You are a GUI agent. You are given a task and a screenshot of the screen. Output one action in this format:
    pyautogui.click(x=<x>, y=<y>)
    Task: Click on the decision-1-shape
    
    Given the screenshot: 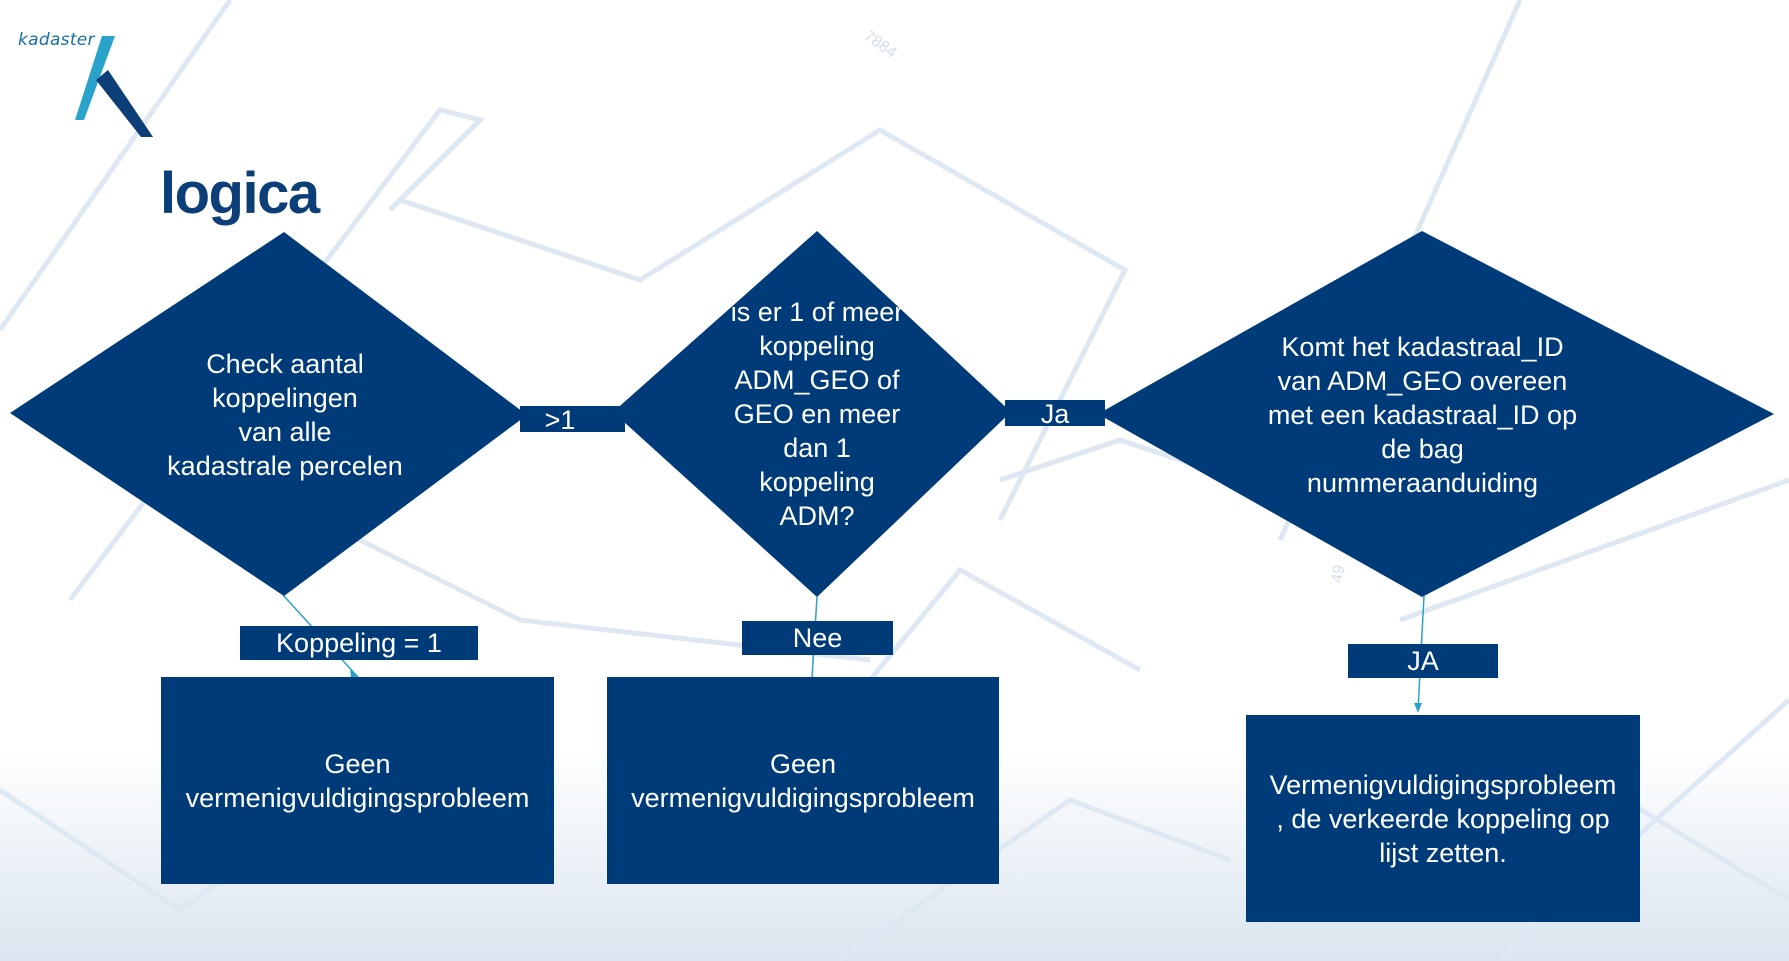 What is the action you would take?
    pyautogui.click(x=268, y=414)
    